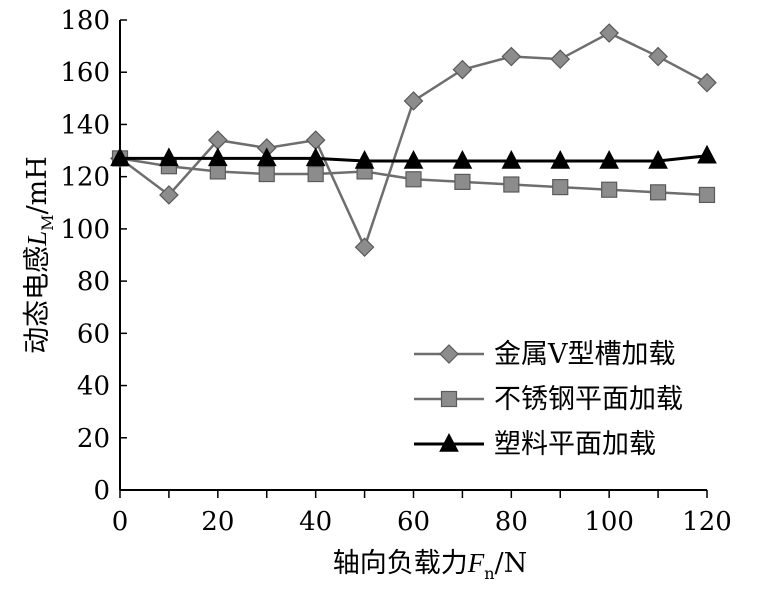 The width and height of the screenshot is (761, 591). What do you see at coordinates (707, 522) in the screenshot?
I see `x-tick-label: 120` at bounding box center [707, 522].